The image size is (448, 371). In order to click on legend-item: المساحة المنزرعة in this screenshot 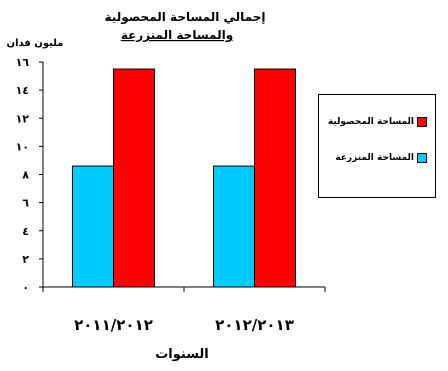, I will do `click(381, 158)`.